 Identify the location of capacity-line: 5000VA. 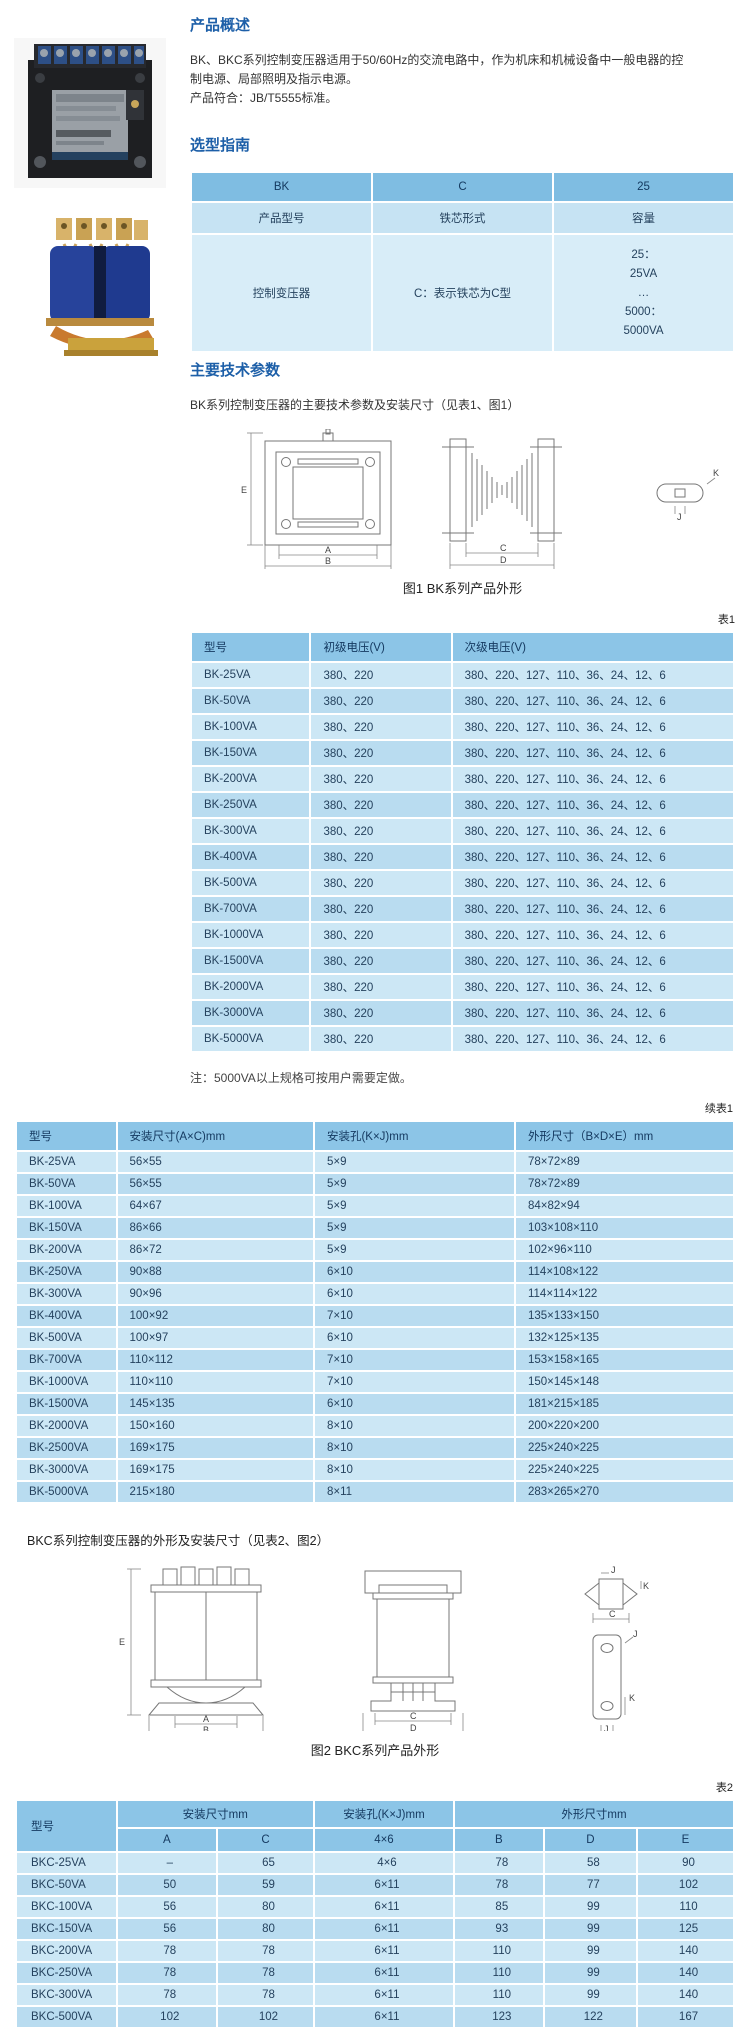
(643, 330).